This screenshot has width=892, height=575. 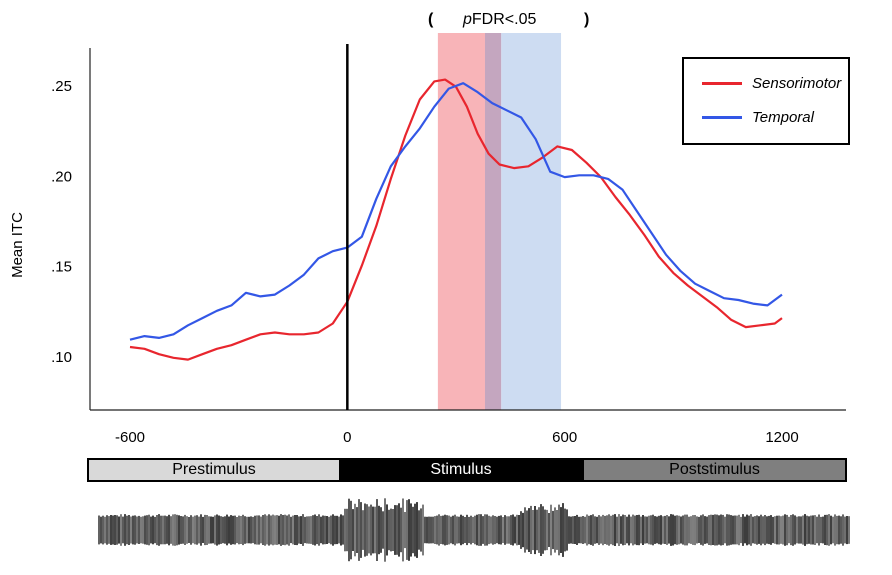 I want to click on audio-waveform-image, so click(x=474, y=530).